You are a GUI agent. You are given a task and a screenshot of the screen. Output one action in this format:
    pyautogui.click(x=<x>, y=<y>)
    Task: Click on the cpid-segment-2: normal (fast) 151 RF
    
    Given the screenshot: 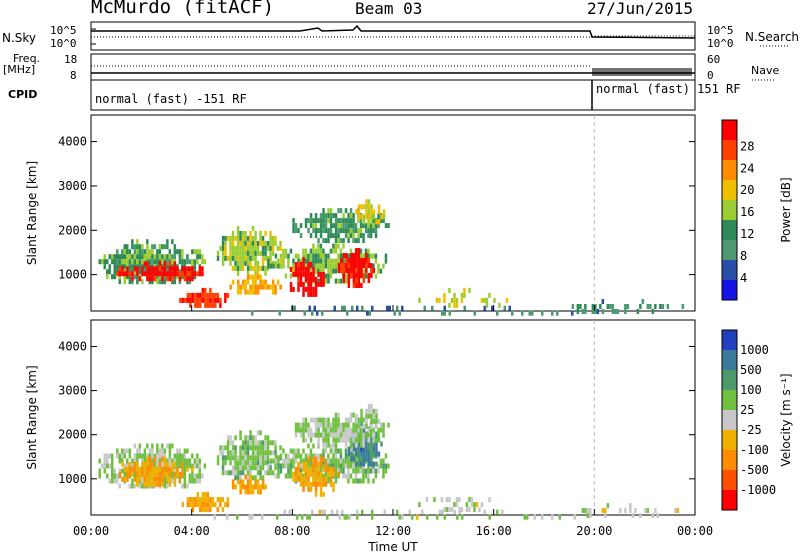 What is the action you would take?
    pyautogui.click(x=668, y=89)
    